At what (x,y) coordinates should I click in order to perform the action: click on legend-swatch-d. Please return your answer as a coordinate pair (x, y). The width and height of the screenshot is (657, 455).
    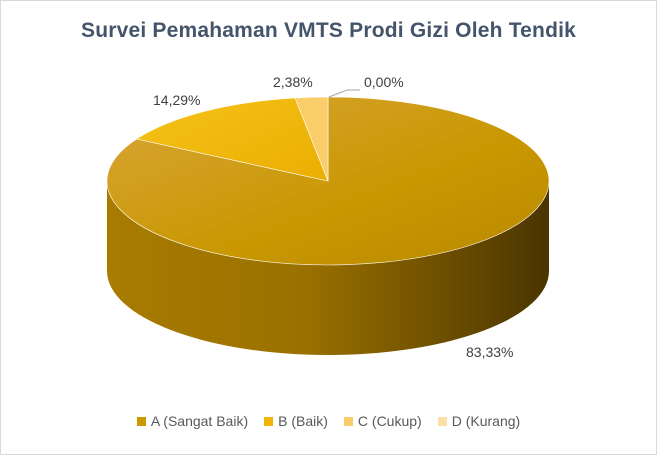
    Looking at the image, I should click on (442, 421).